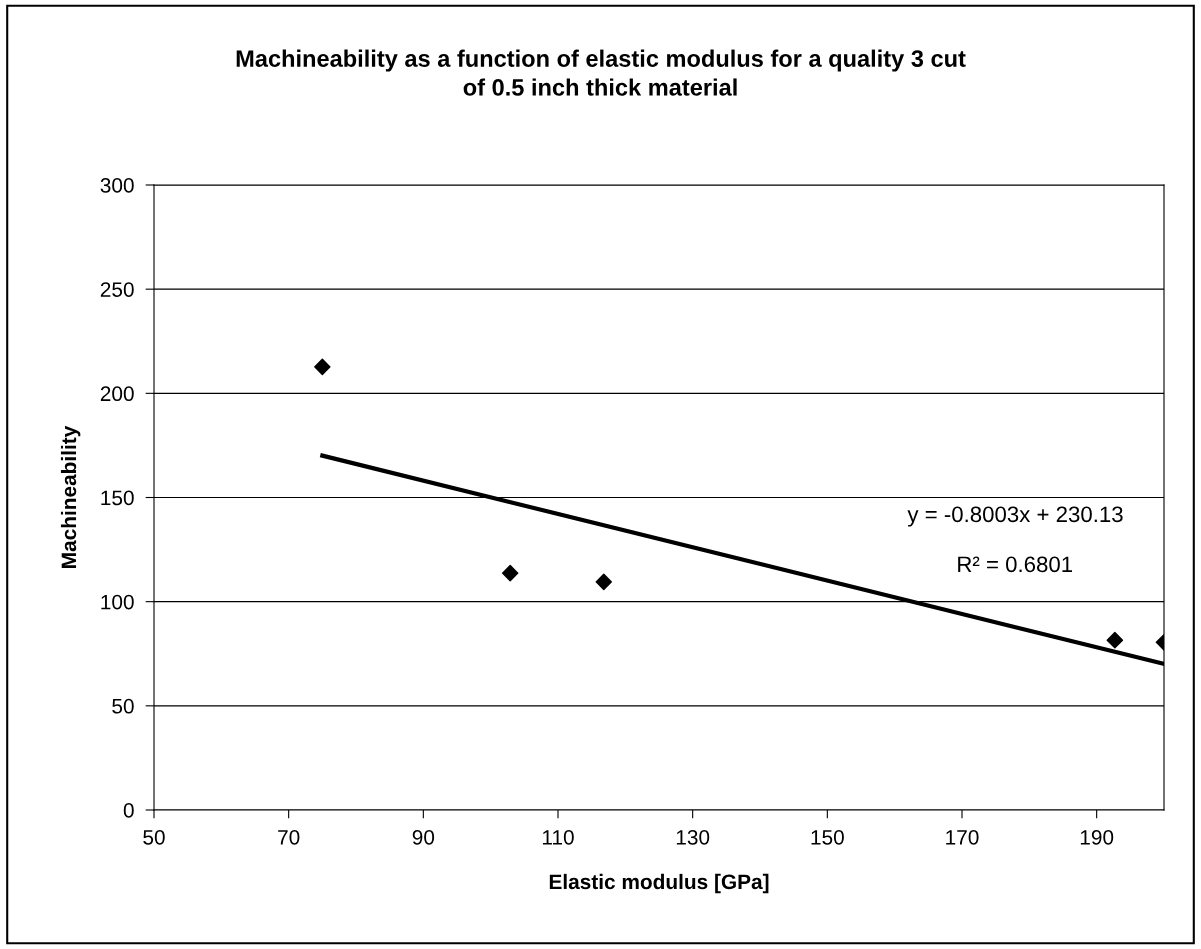 The height and width of the screenshot is (949, 1201). What do you see at coordinates (117, 498) in the screenshot?
I see `y-tick-label: 150` at bounding box center [117, 498].